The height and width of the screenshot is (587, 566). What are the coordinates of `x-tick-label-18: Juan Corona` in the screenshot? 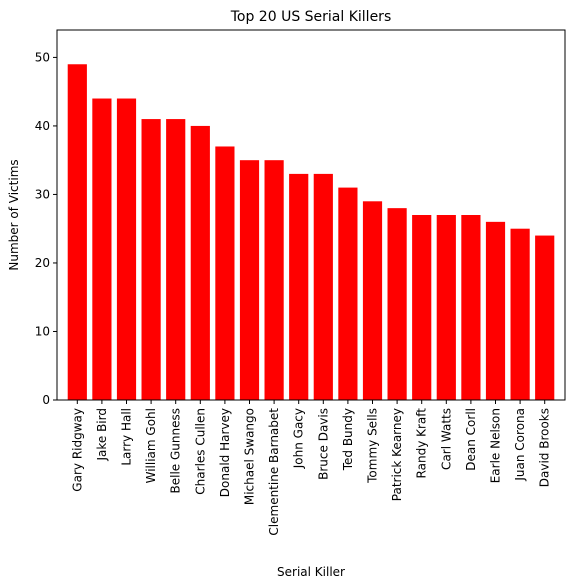 It's located at (520, 445).